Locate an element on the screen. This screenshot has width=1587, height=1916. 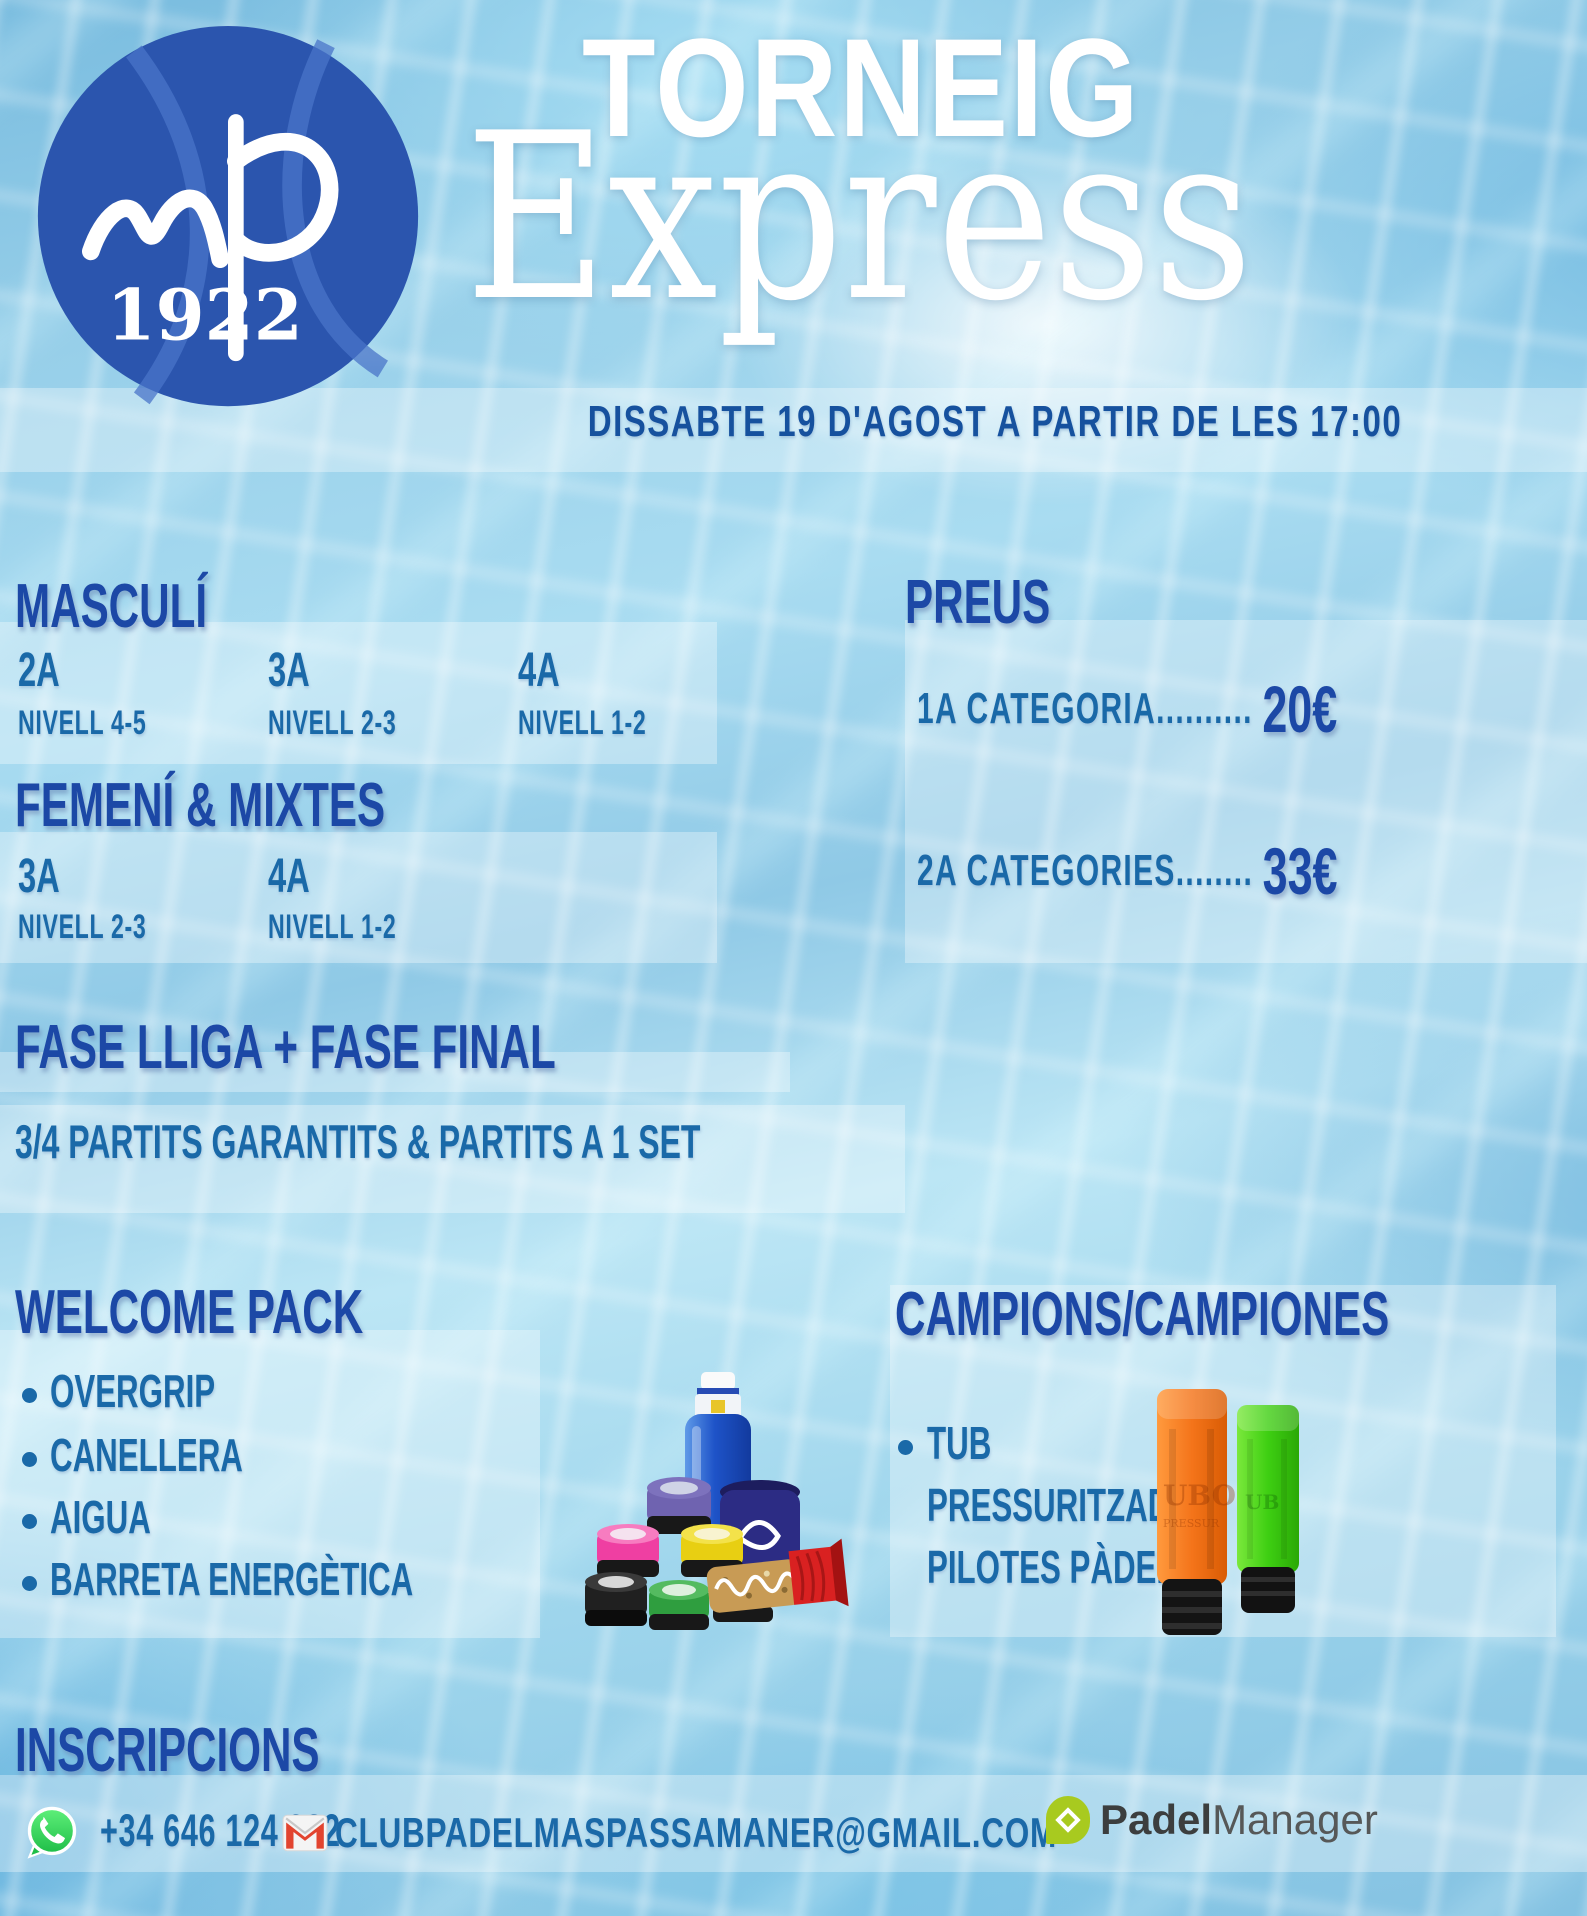
masculi-cat-1-level-text: NIVELL 4-5 is located at coordinates (82, 723).